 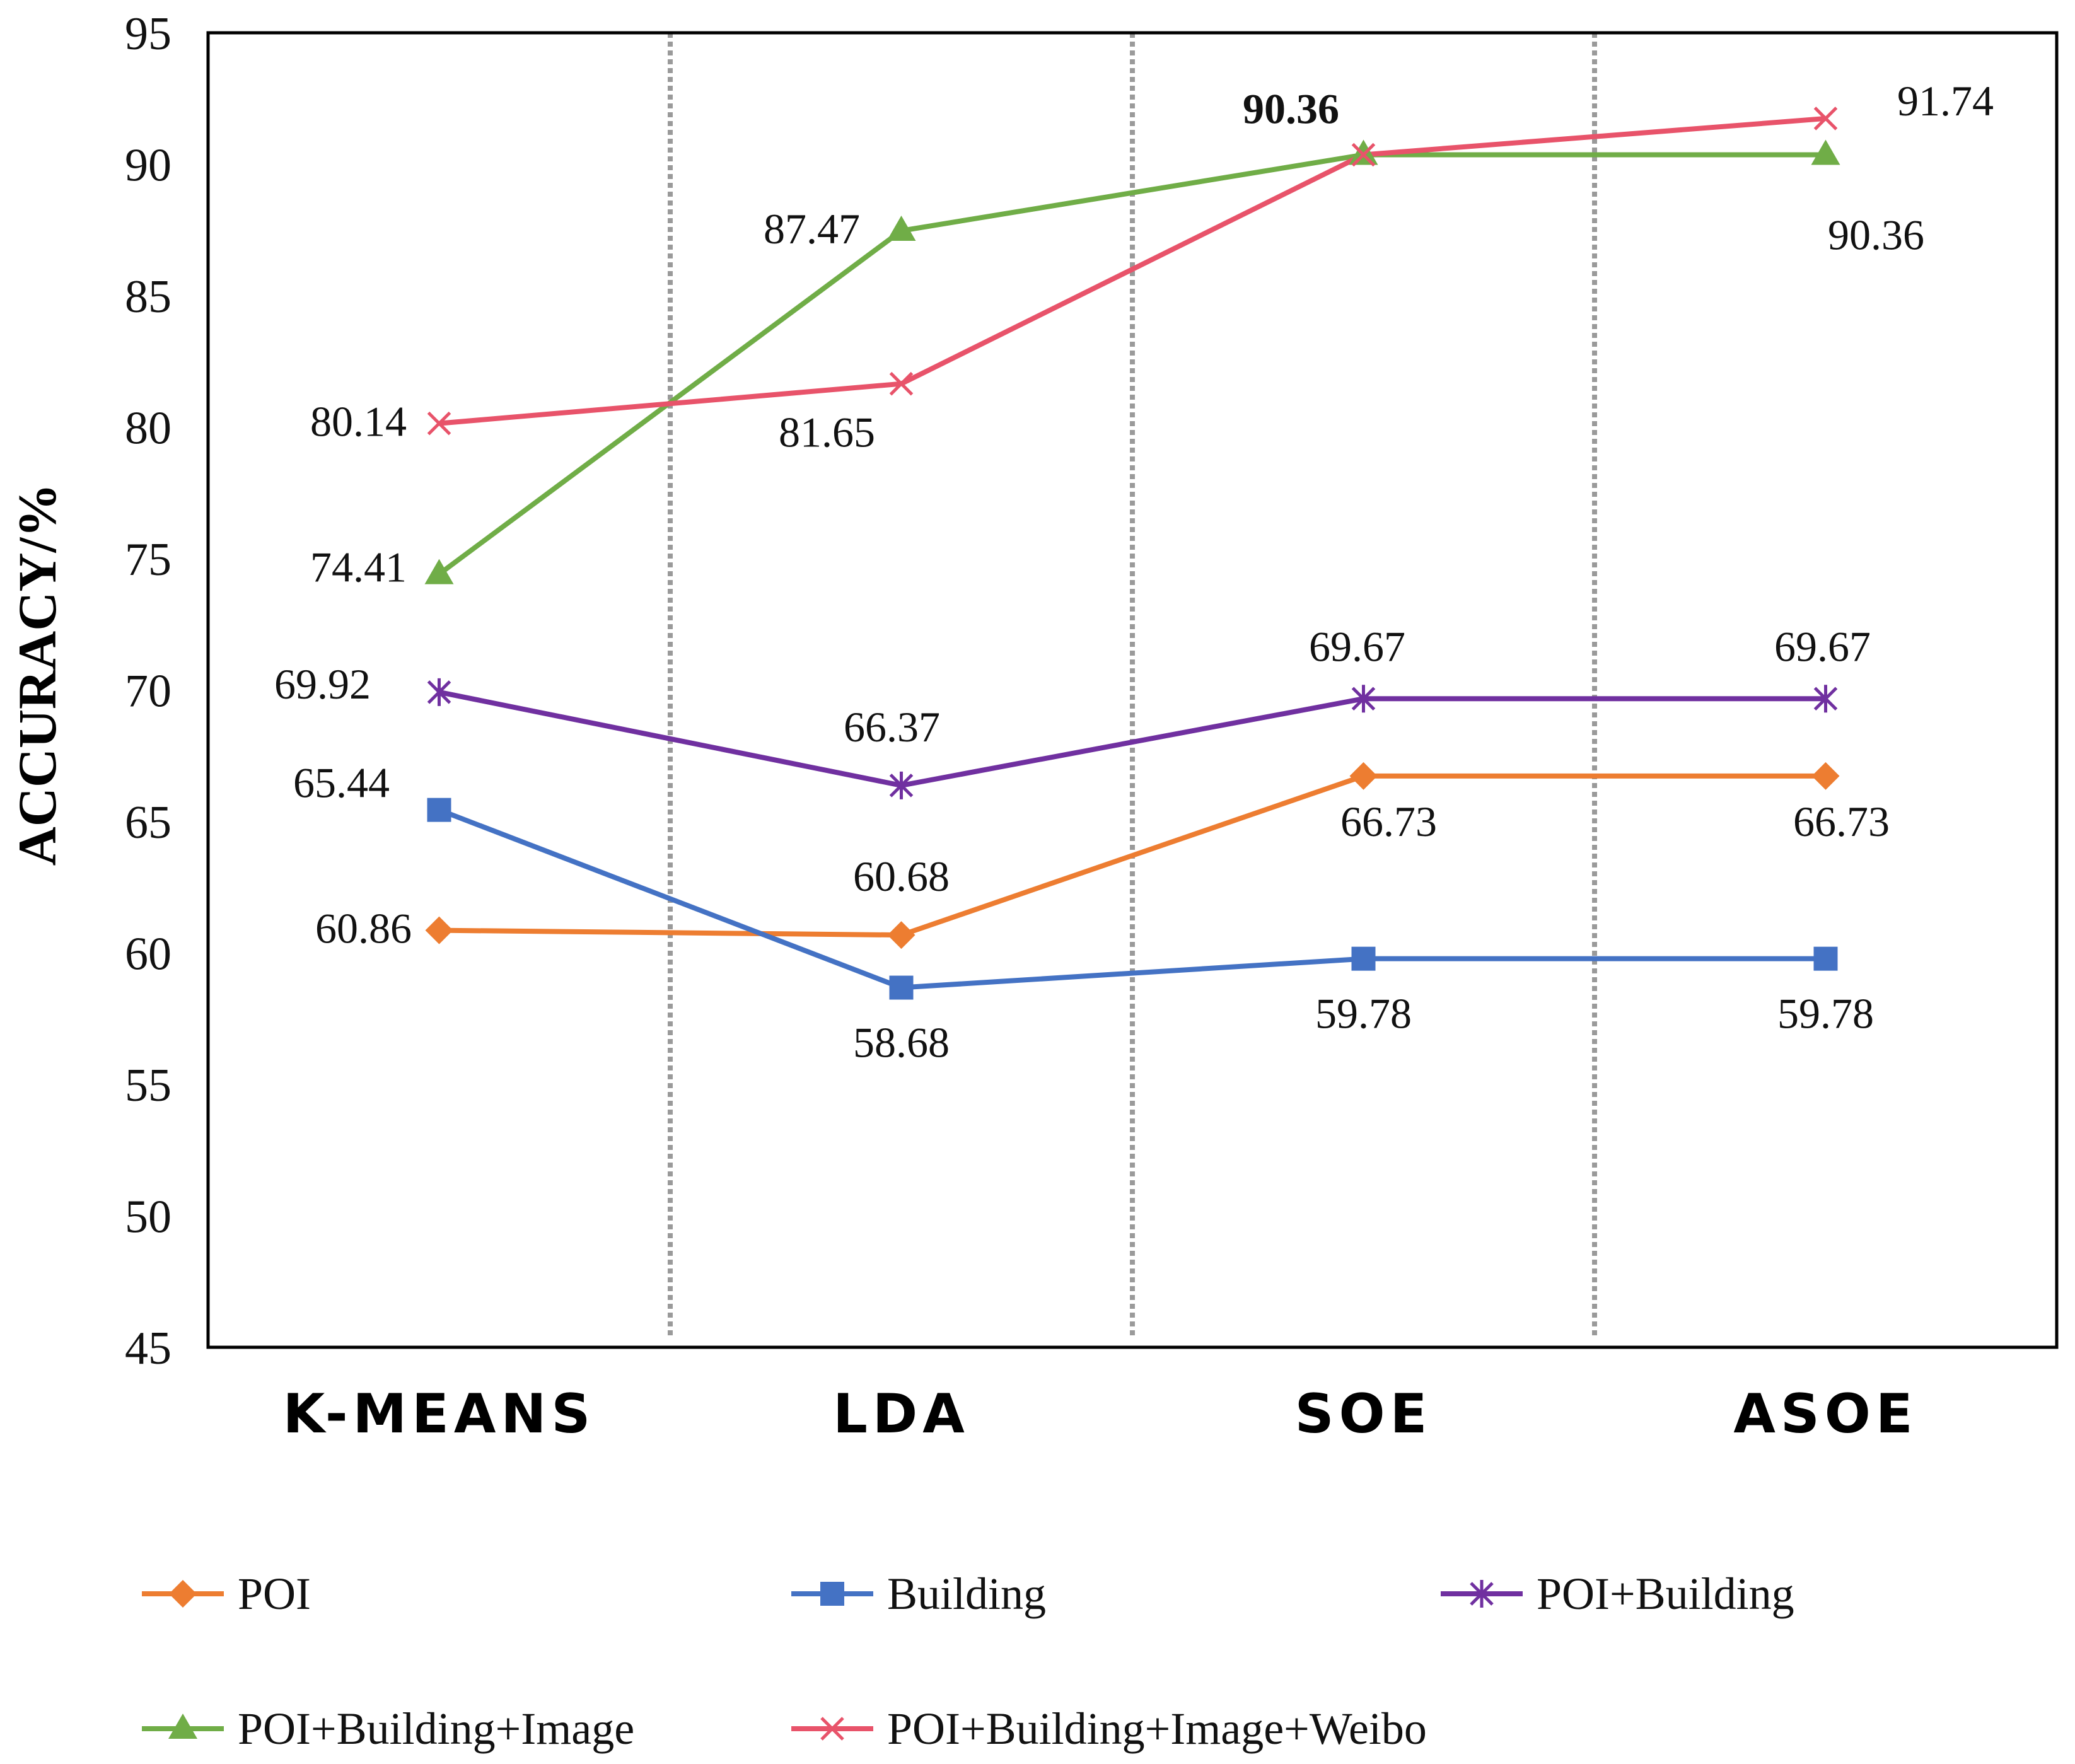 I want to click on building-legend-label: Building, so click(x=966, y=1594).